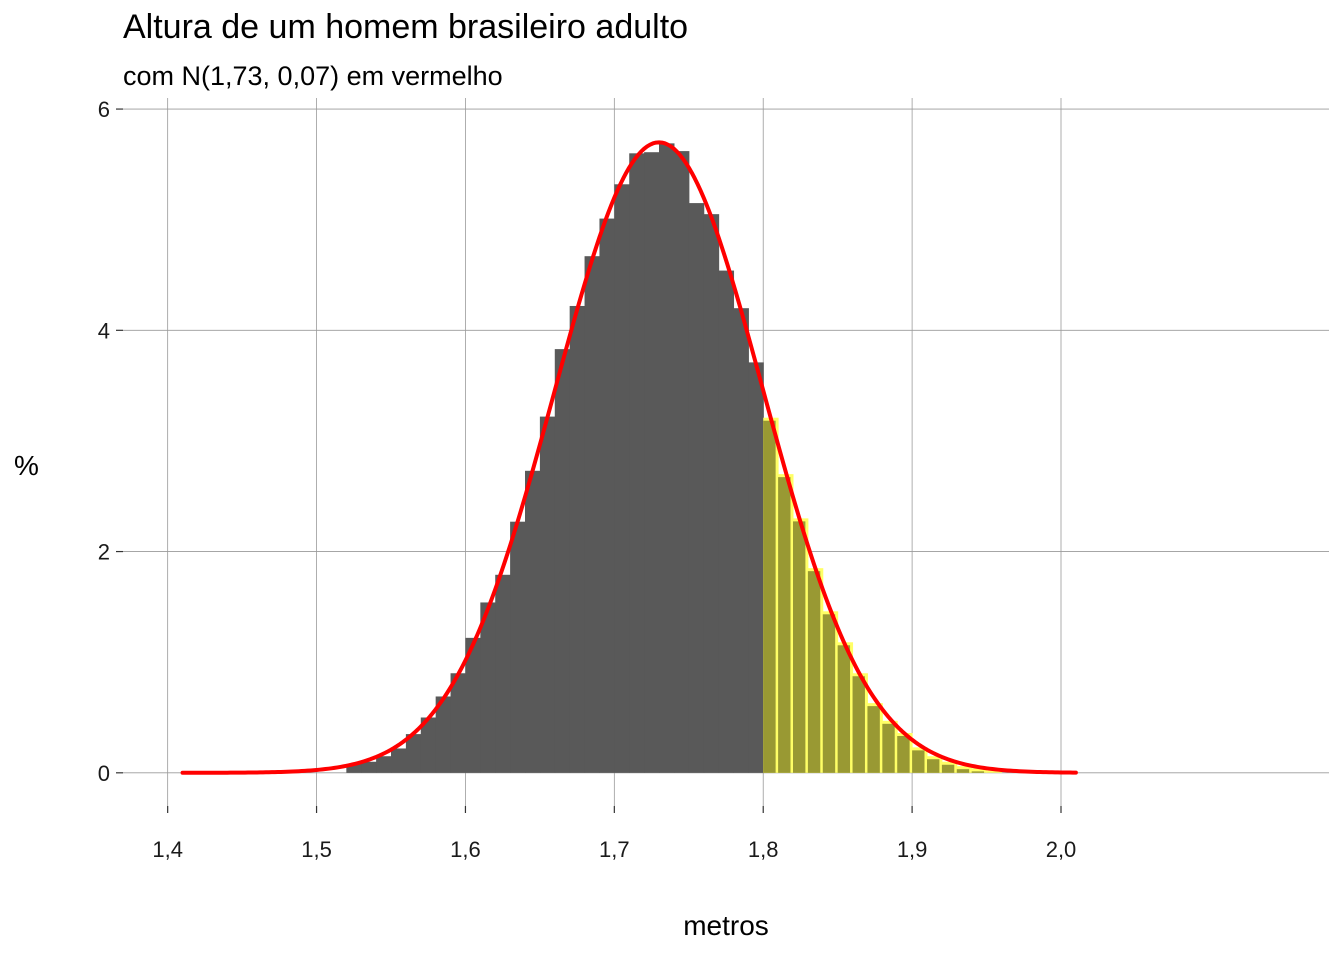  I want to click on y-tick-label: 0, so click(104, 773).